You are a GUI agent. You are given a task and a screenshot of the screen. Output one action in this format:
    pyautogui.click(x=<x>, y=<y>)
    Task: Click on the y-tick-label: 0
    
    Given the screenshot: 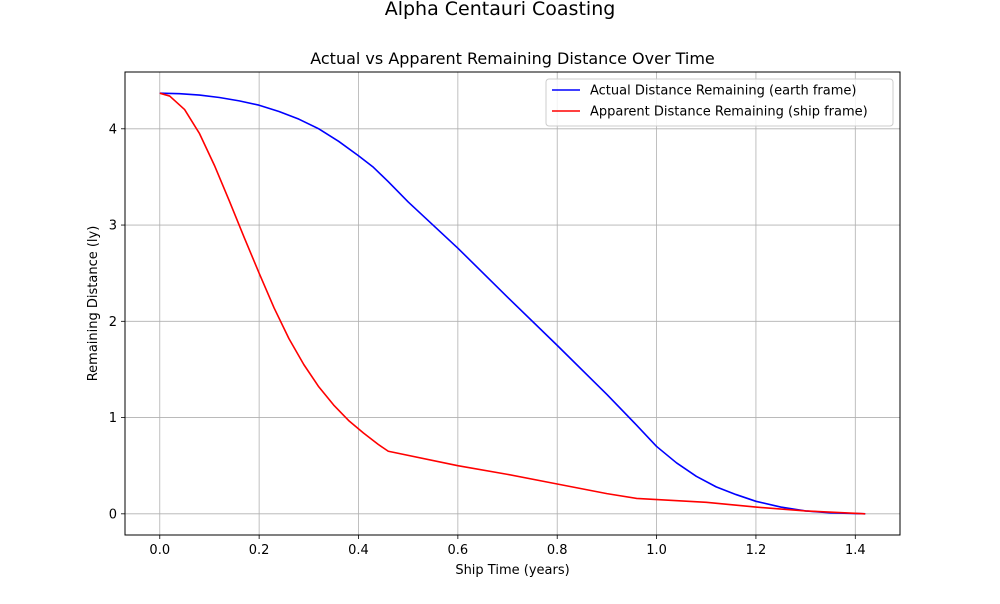 What is the action you would take?
    pyautogui.click(x=113, y=514)
    